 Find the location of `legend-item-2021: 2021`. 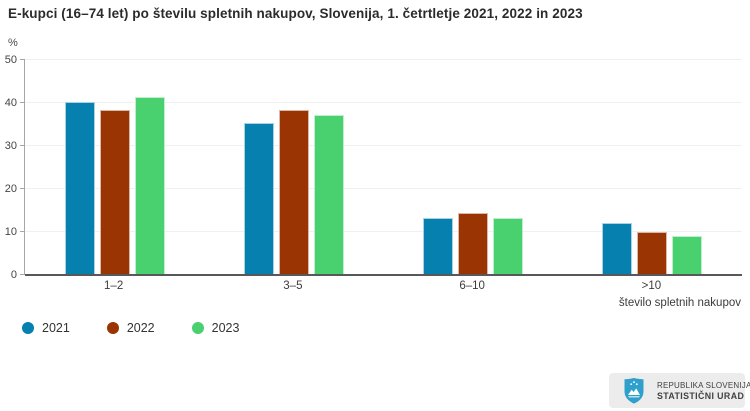

legend-item-2021: 2021 is located at coordinates (46, 328).